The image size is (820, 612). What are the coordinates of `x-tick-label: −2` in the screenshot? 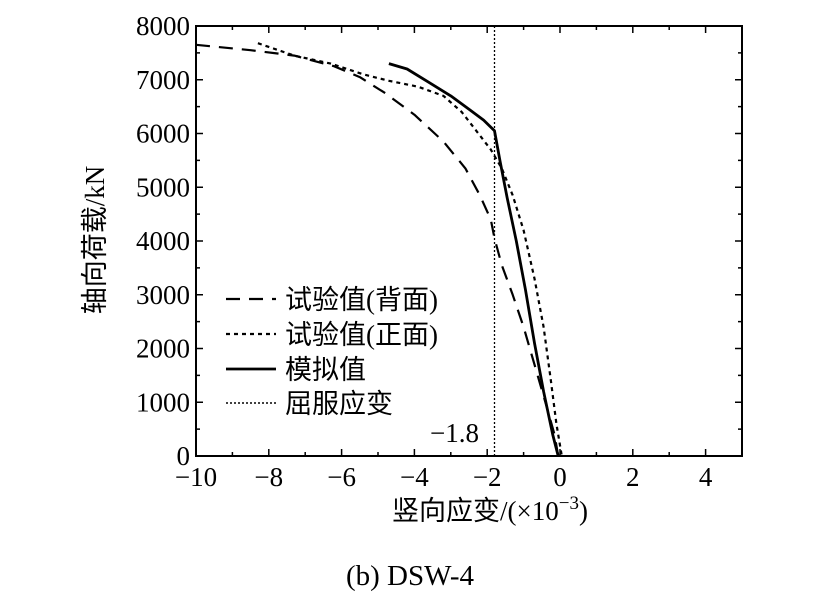 It's located at (487, 477).